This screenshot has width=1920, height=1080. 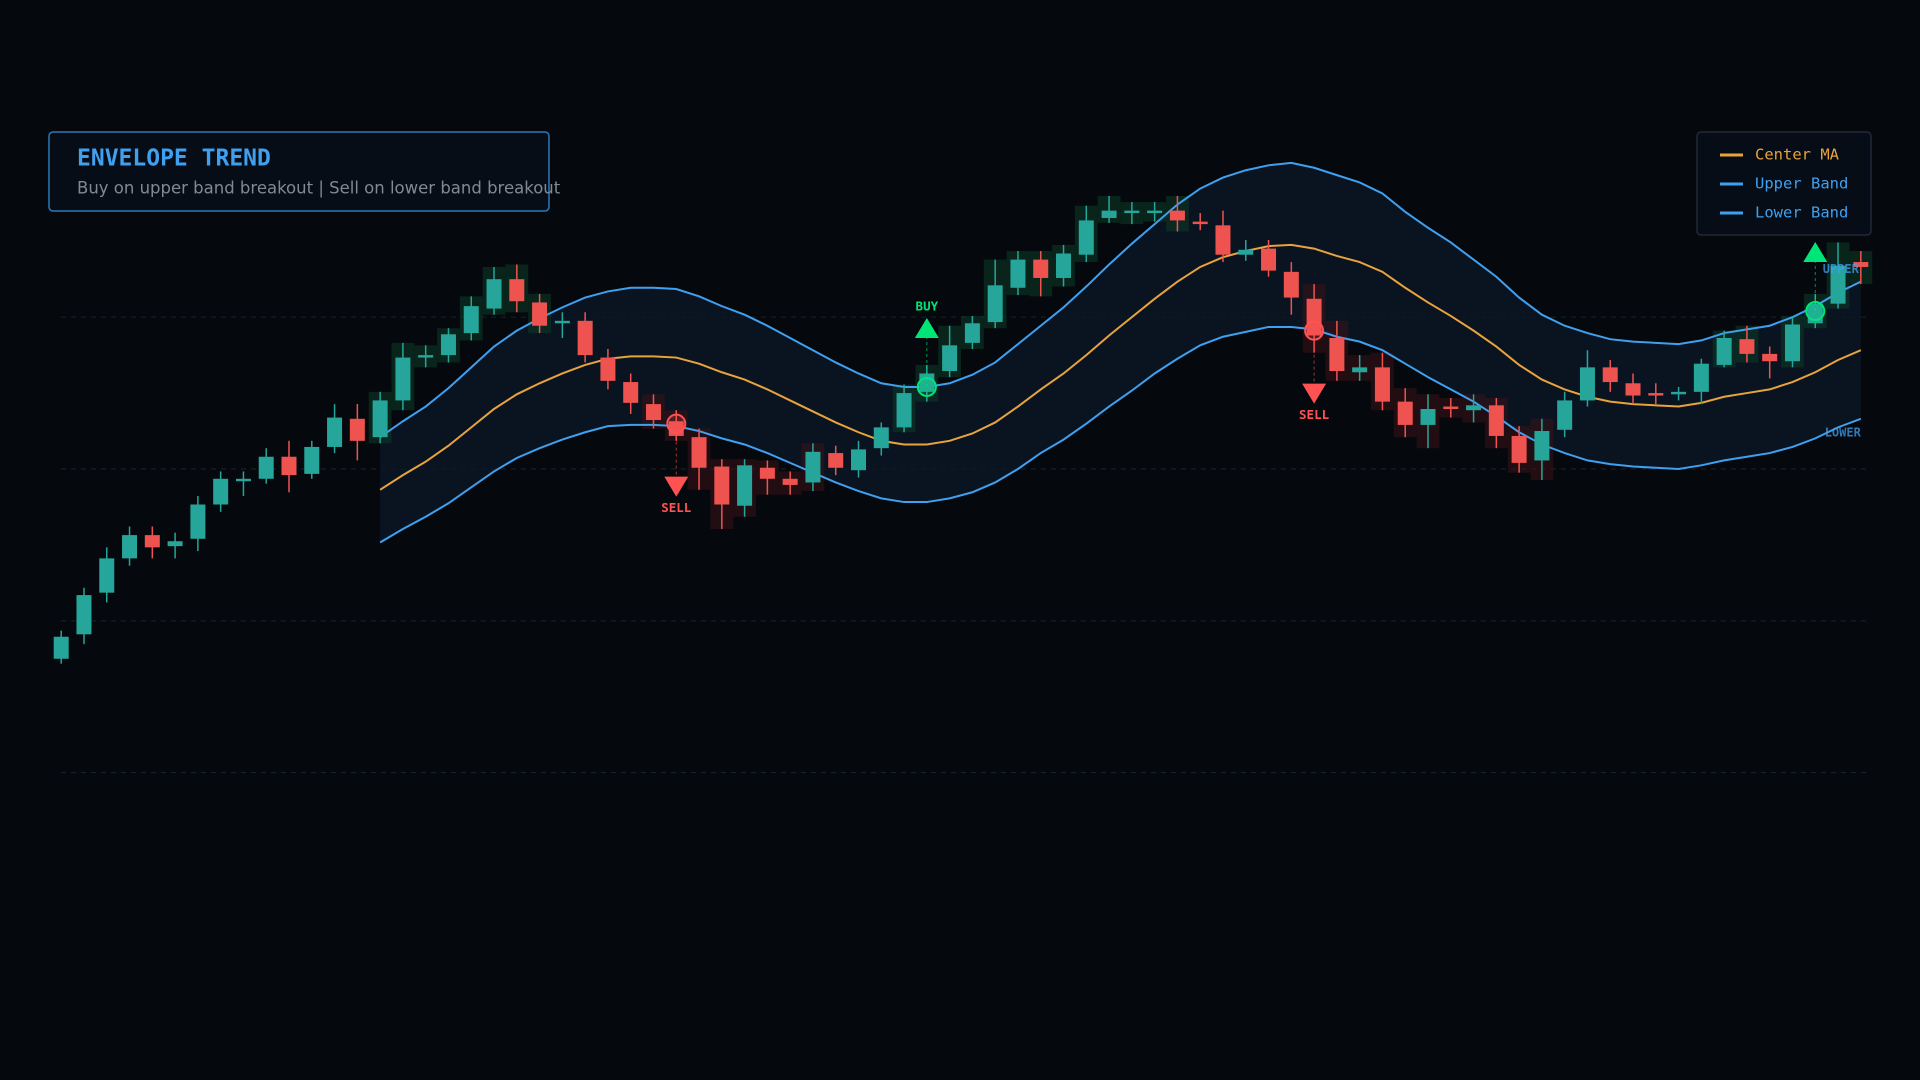 I want to click on legend-label: Center MA, so click(x=1797, y=155).